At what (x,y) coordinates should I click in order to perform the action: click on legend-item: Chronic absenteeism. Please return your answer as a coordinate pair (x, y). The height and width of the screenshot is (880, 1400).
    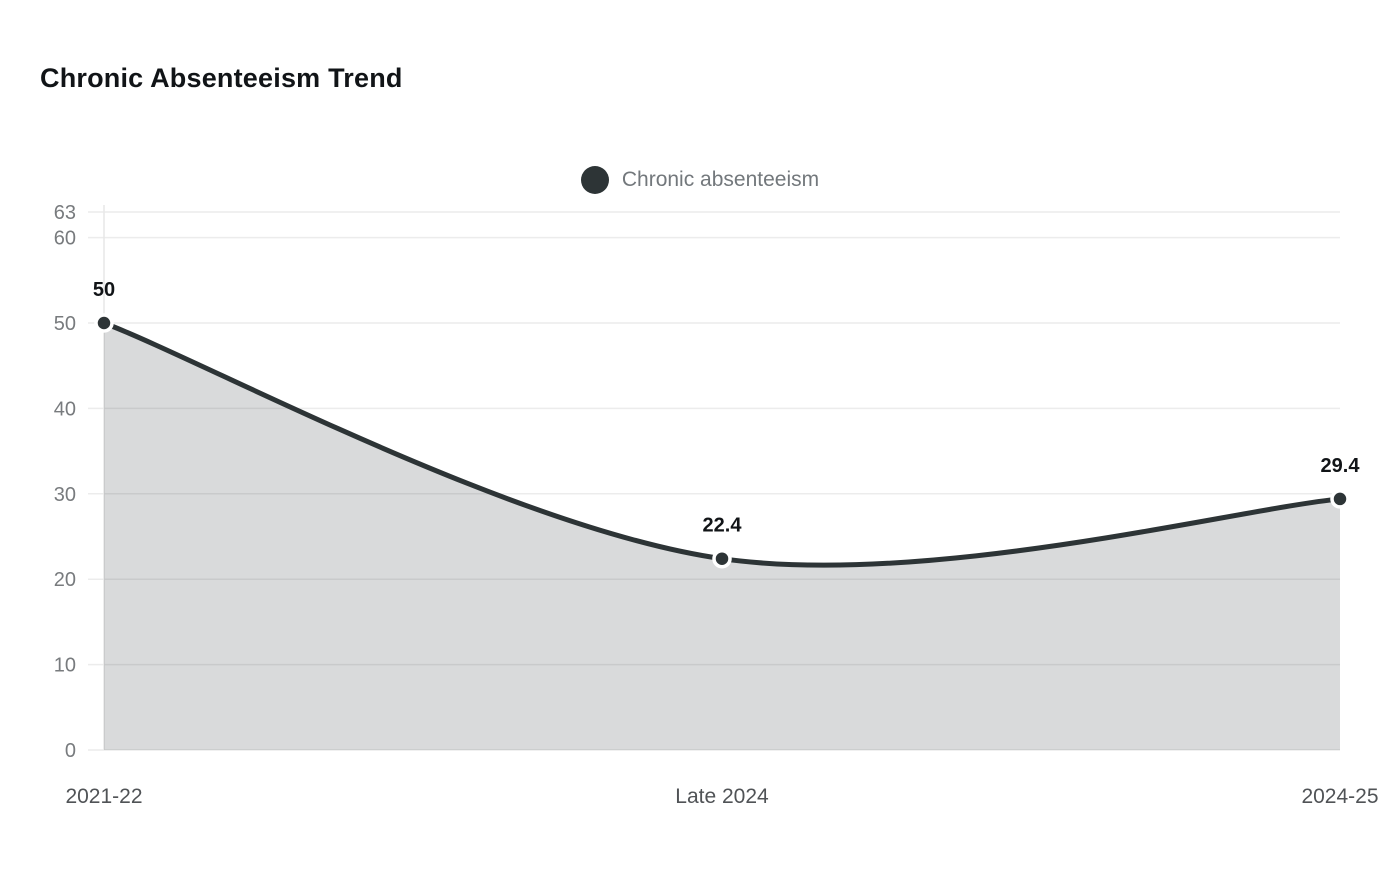
    Looking at the image, I should click on (700, 180).